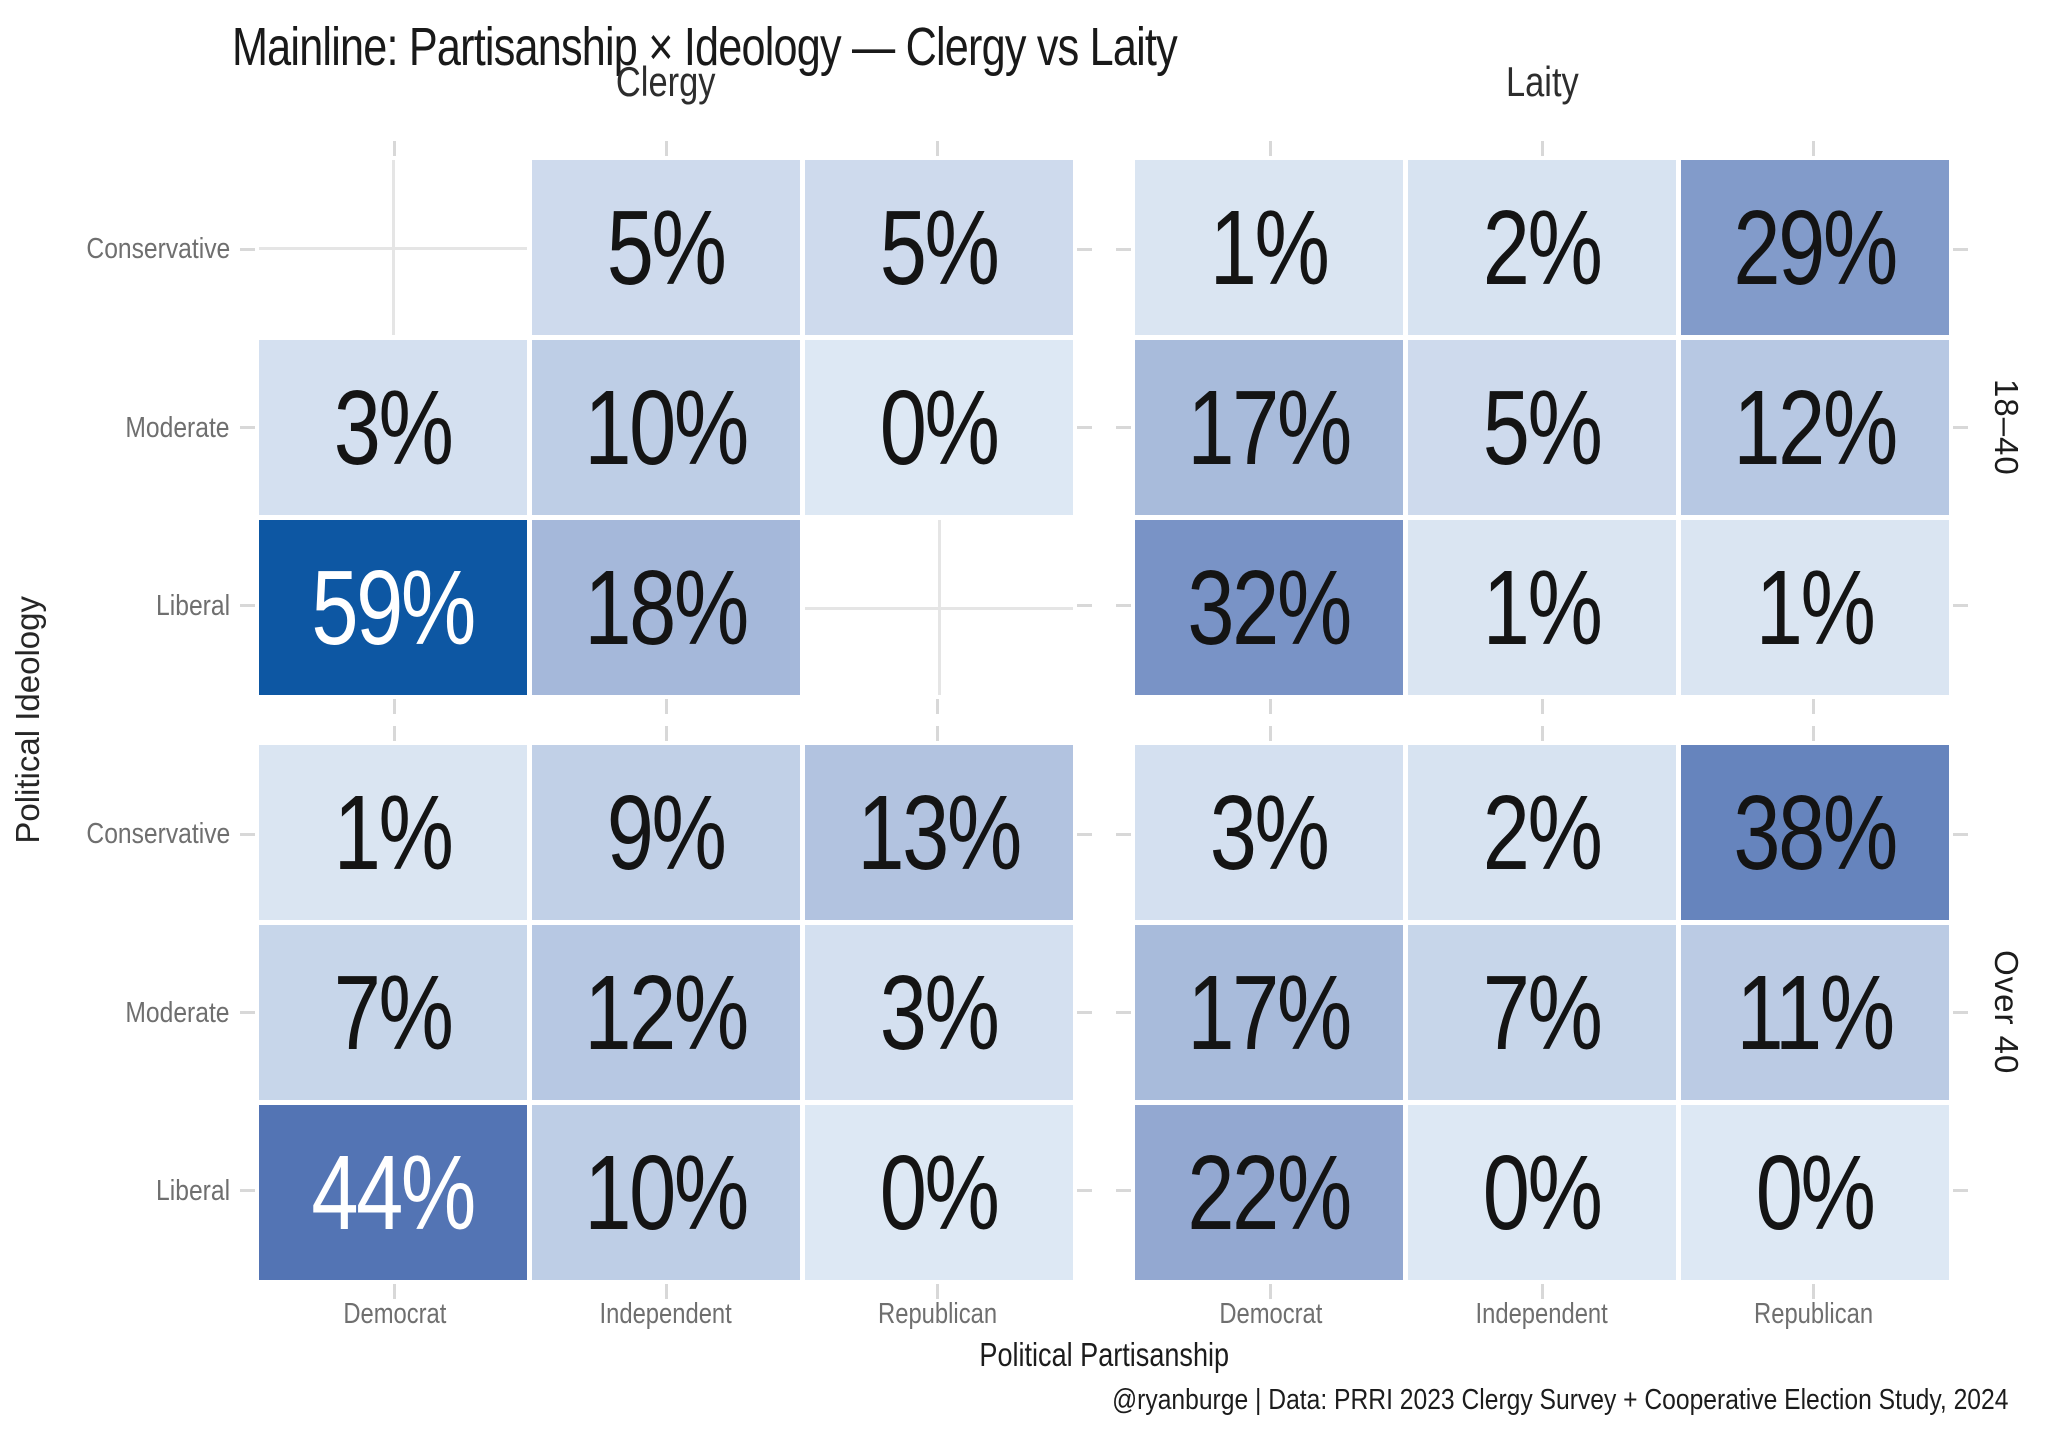 Image resolution: width=2048 pixels, height=1434 pixels. I want to click on heatmap-cell: 22%, so click(1269, 1192).